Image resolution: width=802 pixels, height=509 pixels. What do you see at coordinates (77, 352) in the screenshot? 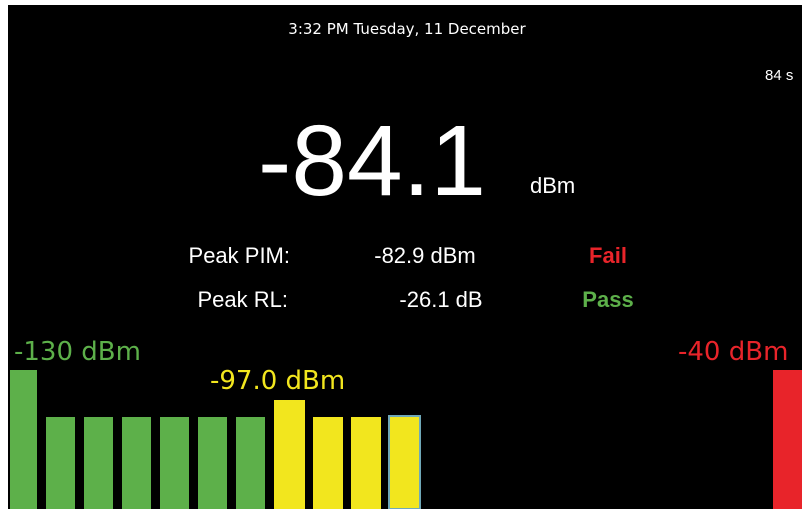
I see `meter-min-label: -130 dBm` at bounding box center [77, 352].